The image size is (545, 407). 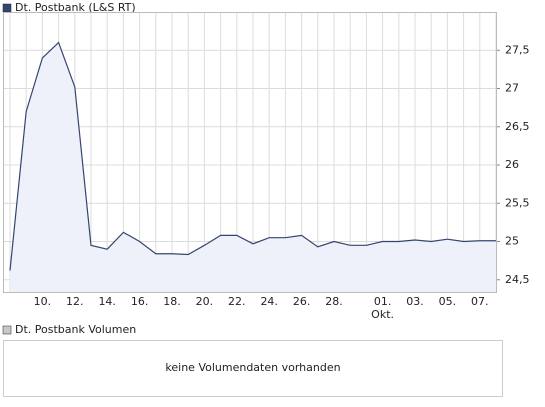 I want to click on x-tick-label: 14., so click(x=107, y=301).